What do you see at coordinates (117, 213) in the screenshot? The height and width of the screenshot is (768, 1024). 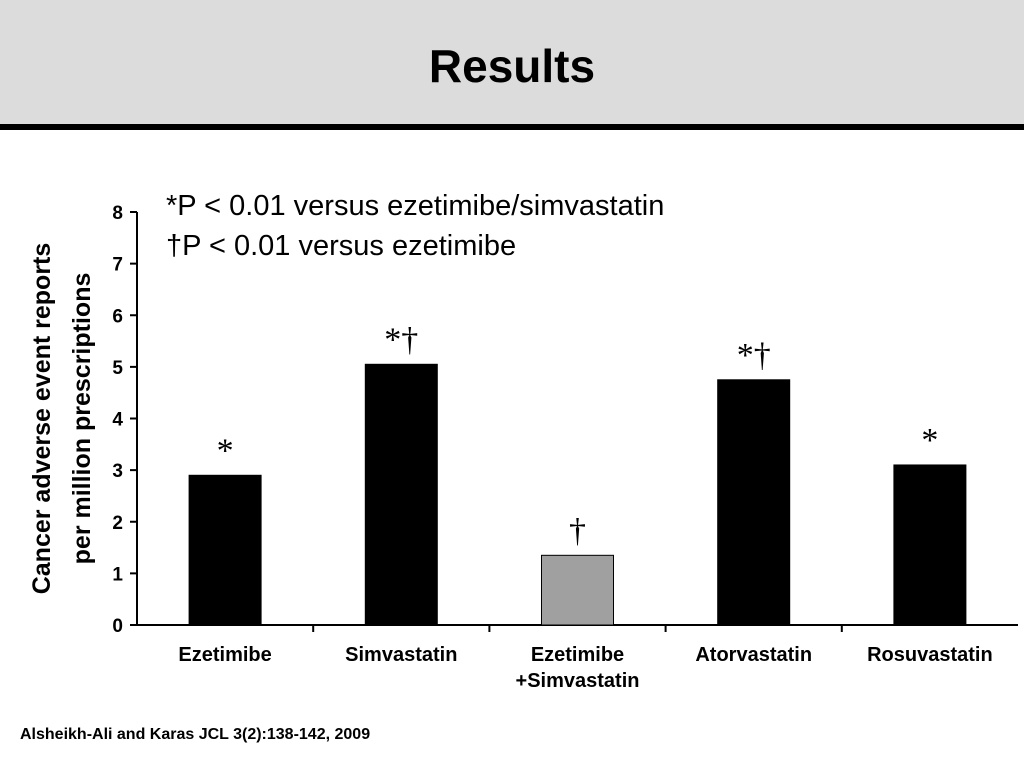 I see `y-tick-label: 8` at bounding box center [117, 213].